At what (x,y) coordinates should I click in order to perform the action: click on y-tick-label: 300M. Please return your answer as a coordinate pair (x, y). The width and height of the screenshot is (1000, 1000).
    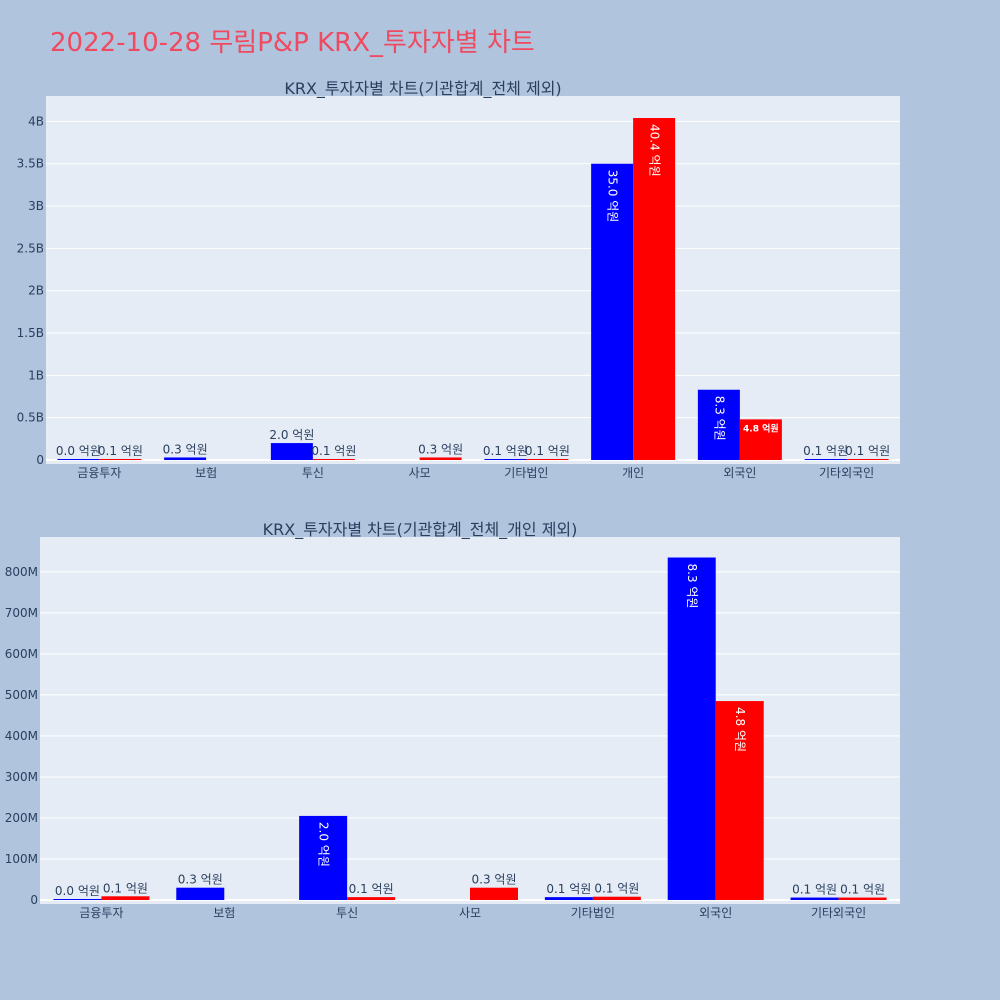
    Looking at the image, I should click on (21, 777).